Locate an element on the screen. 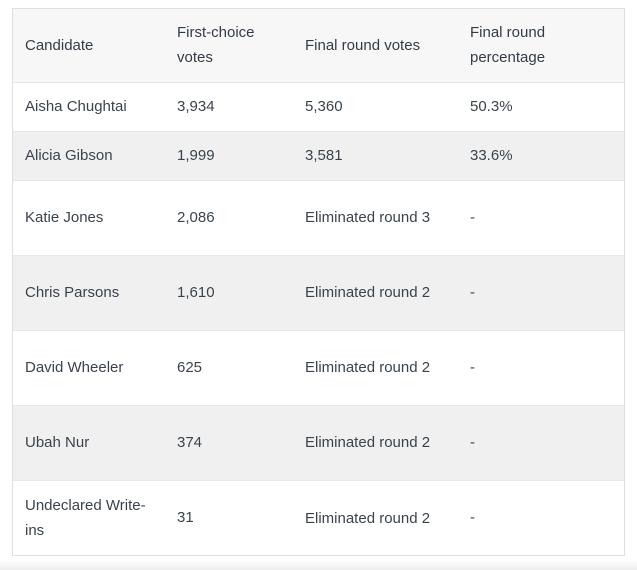 Image resolution: width=637 pixels, height=570 pixels. cell-candidate: Alicia Gibson is located at coordinates (69, 155).